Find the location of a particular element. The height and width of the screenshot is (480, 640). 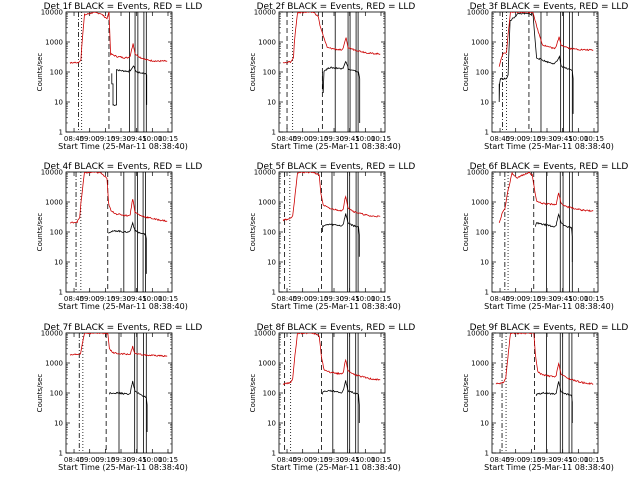

plot-frame is located at coordinates (332, 393).